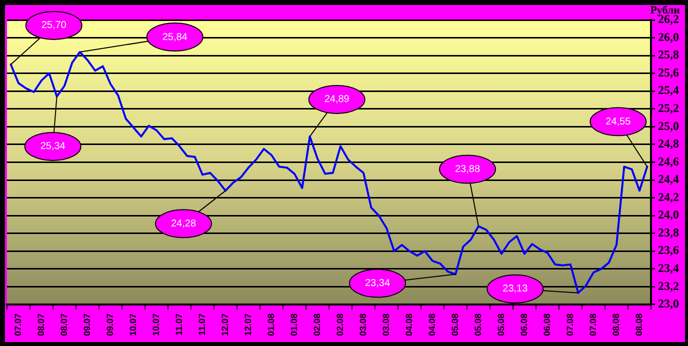 This screenshot has height=346, width=688. What do you see at coordinates (668, 250) in the screenshot?
I see `y-tick-label: 23,6` at bounding box center [668, 250].